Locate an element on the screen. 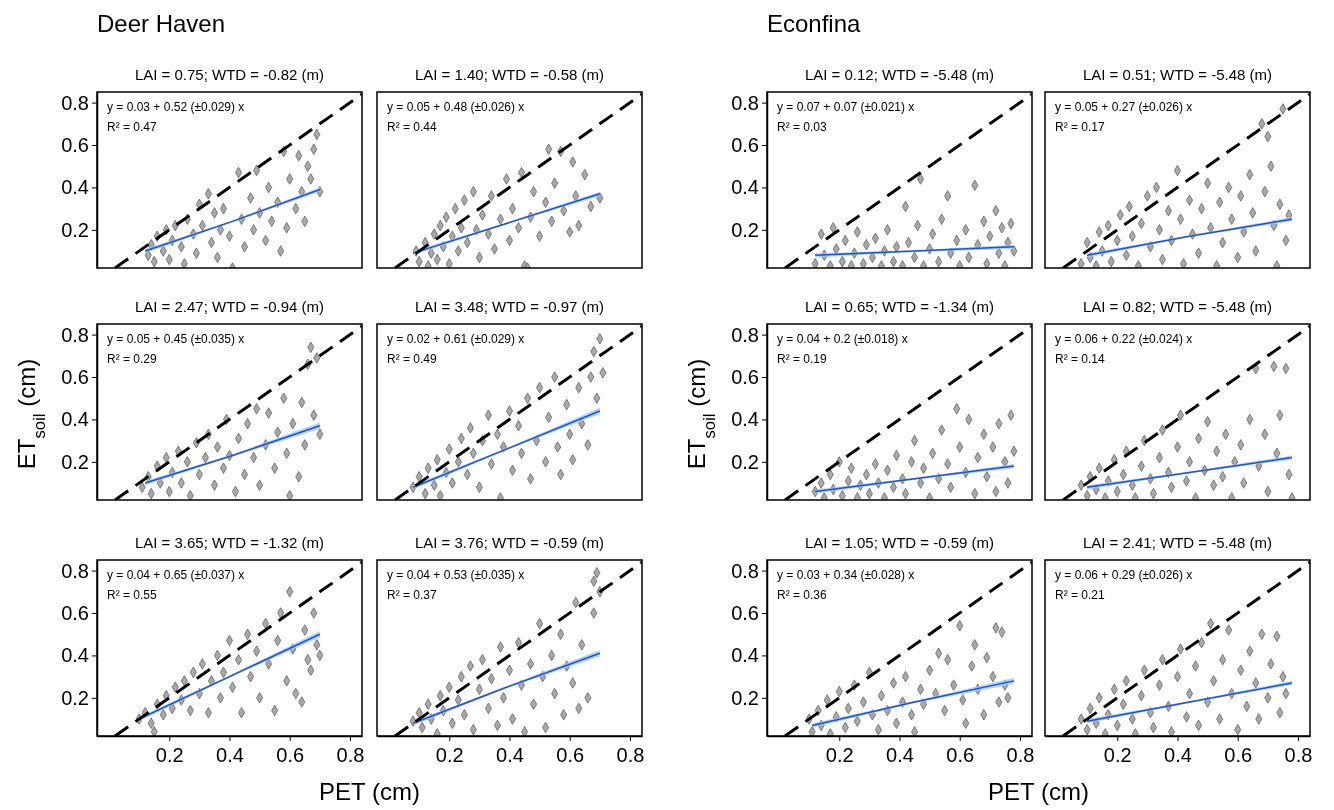 The image size is (1334, 810). annotation: R² = 0.49 is located at coordinates (412, 359).